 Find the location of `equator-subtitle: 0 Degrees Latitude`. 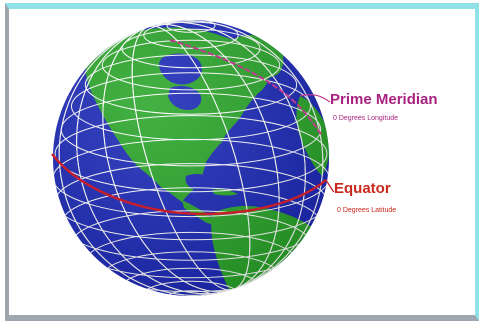

equator-subtitle: 0 Degrees Latitude is located at coordinates (366, 210).